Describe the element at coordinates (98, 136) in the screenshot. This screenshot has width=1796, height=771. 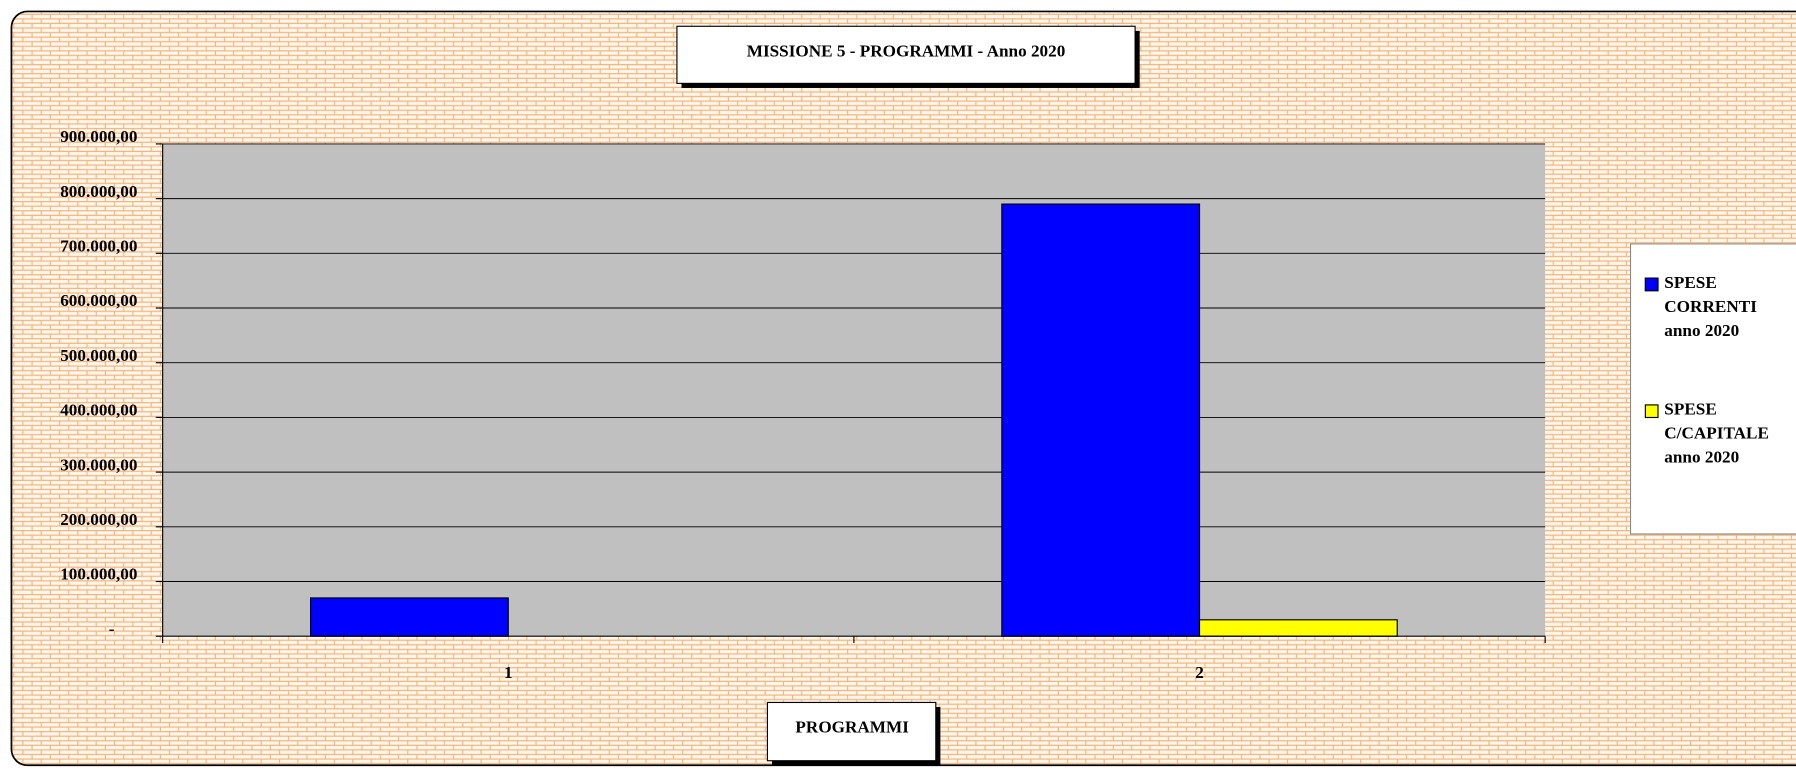
I see `y-tick-label: 900.000,00` at that location.